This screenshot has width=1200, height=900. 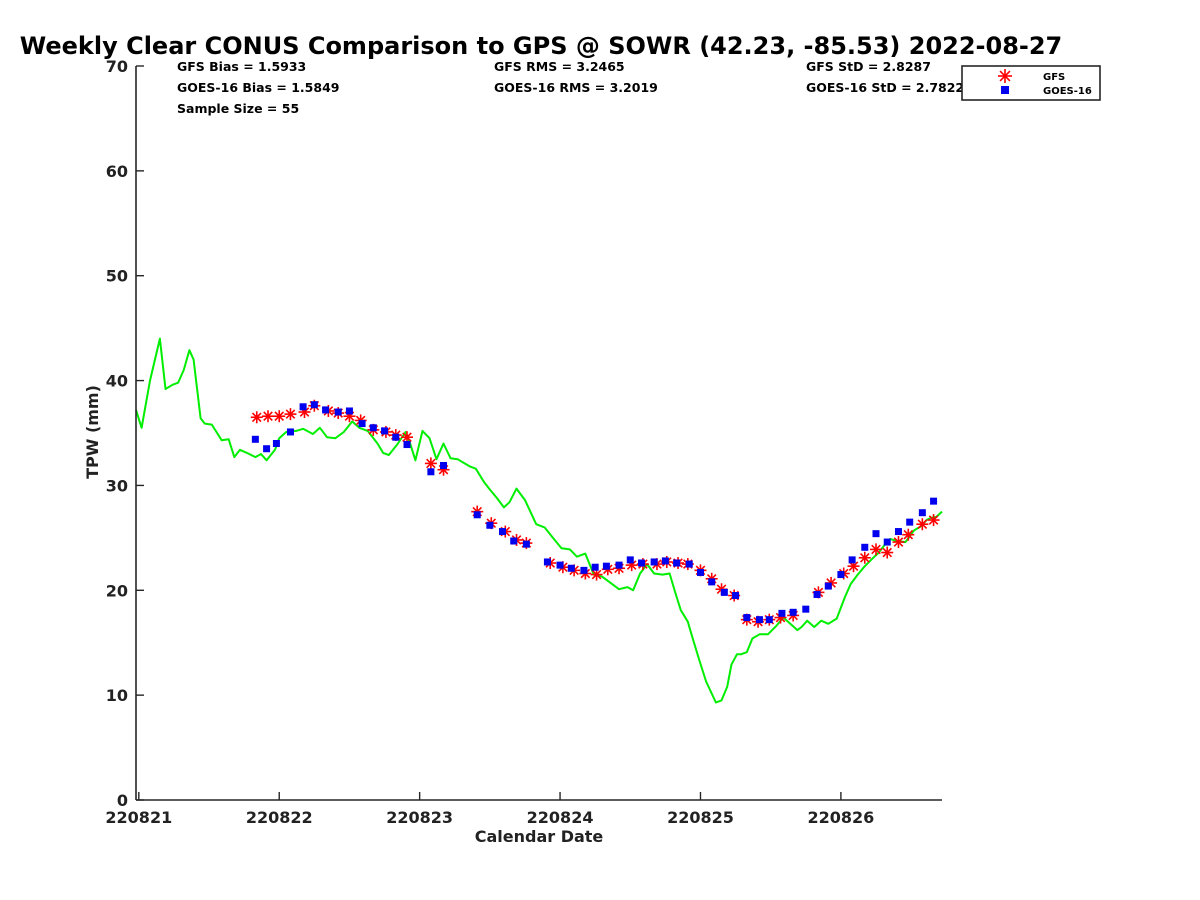 I want to click on legend-gfs-star, so click(x=1005, y=76).